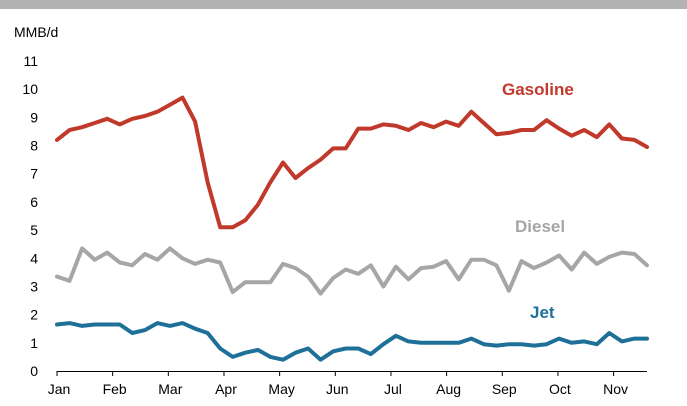 This screenshot has width=687, height=406. Describe the element at coordinates (34, 258) in the screenshot. I see `y-tick-label: 4` at that location.